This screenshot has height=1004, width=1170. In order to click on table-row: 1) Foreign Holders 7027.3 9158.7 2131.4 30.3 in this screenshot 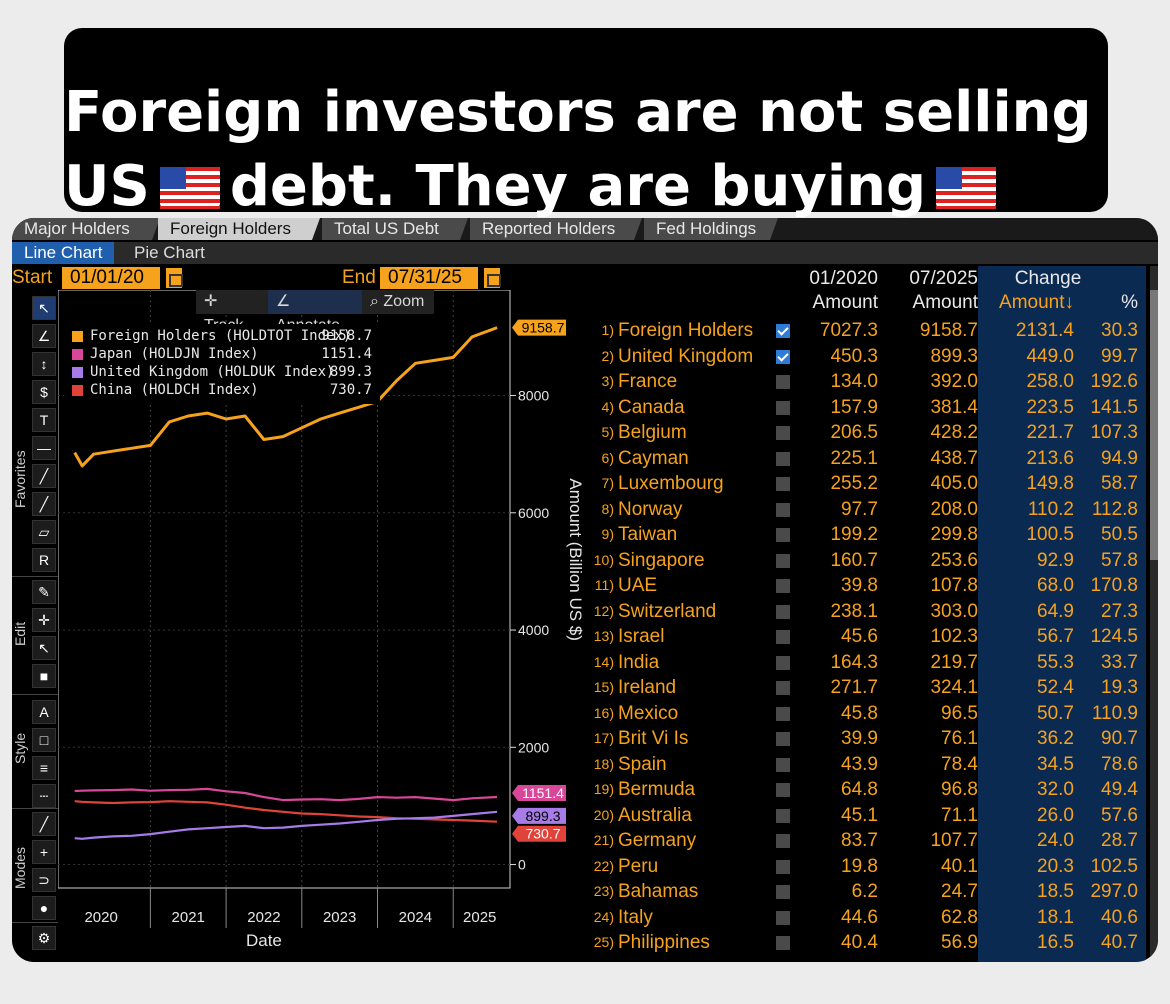, I will do `click(861, 330)`.